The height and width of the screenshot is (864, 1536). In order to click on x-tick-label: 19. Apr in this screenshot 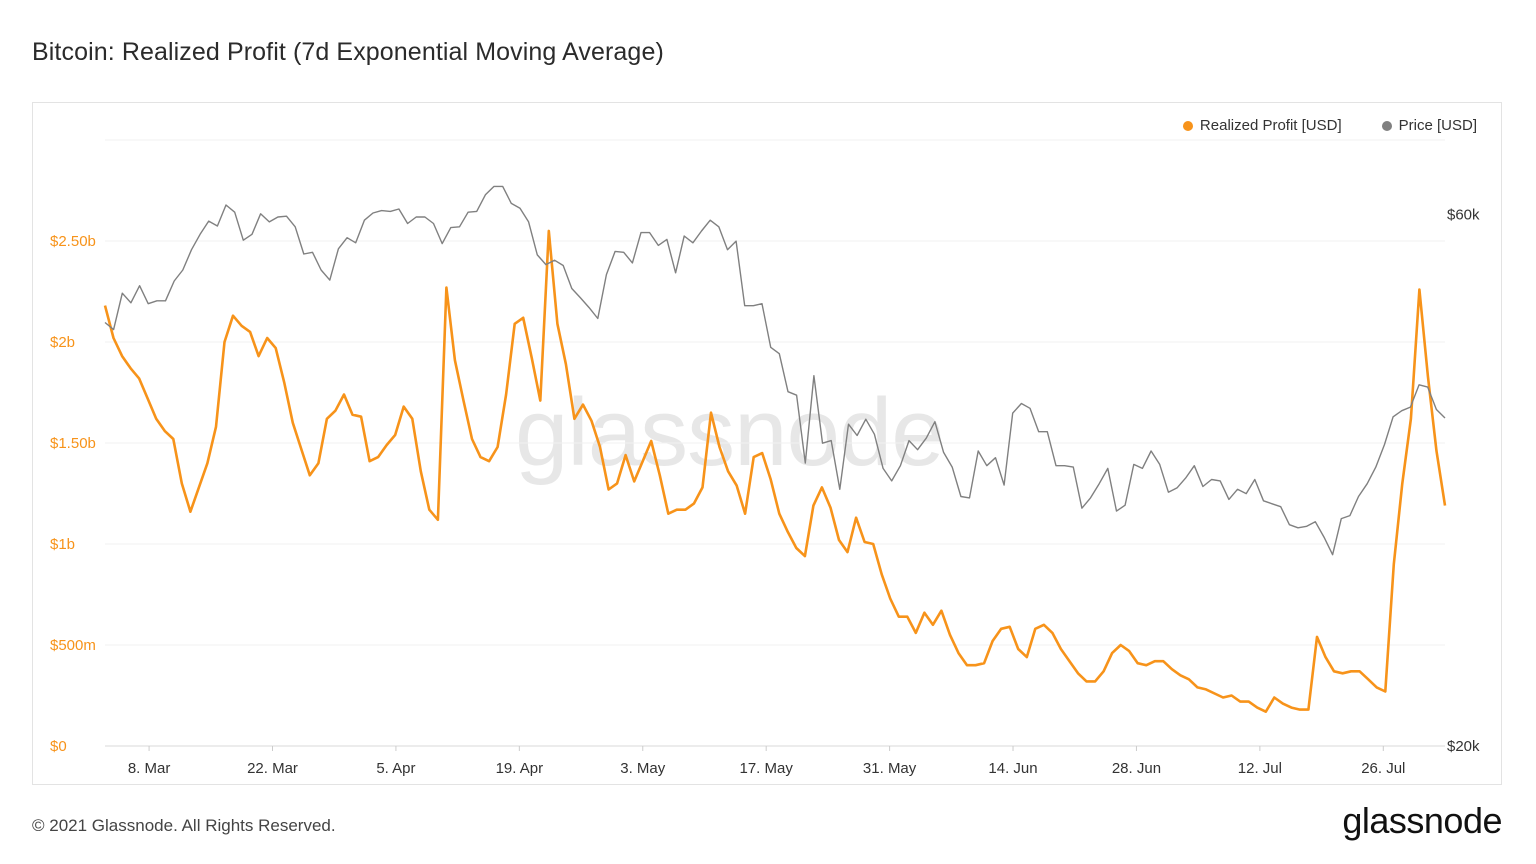, I will do `click(520, 768)`.